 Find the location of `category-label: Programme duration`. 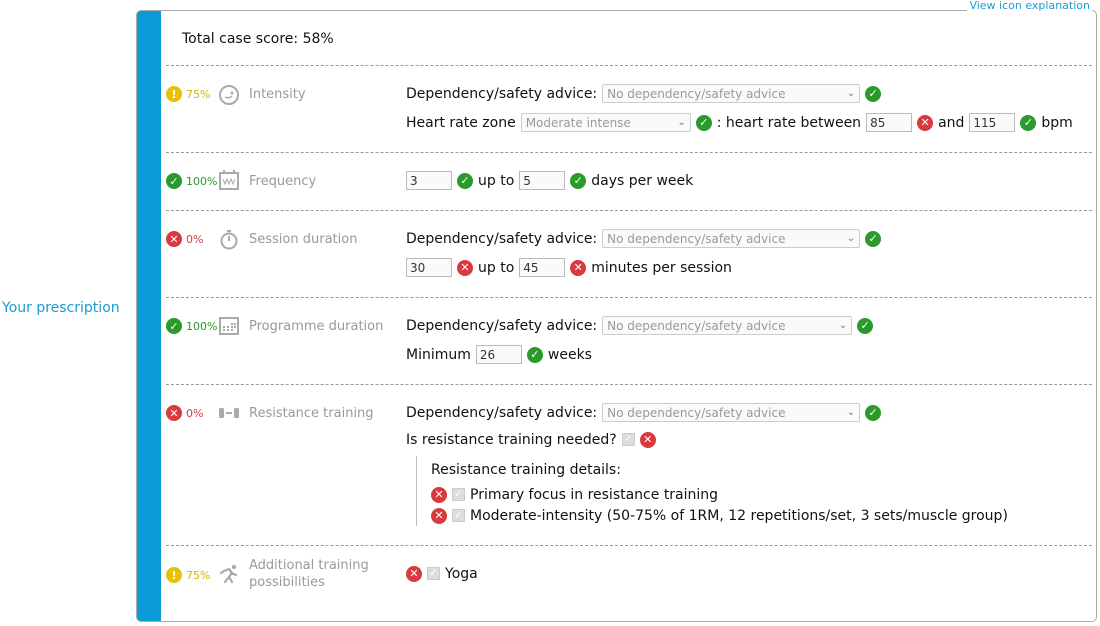

category-label: Programme duration is located at coordinates (316, 326).